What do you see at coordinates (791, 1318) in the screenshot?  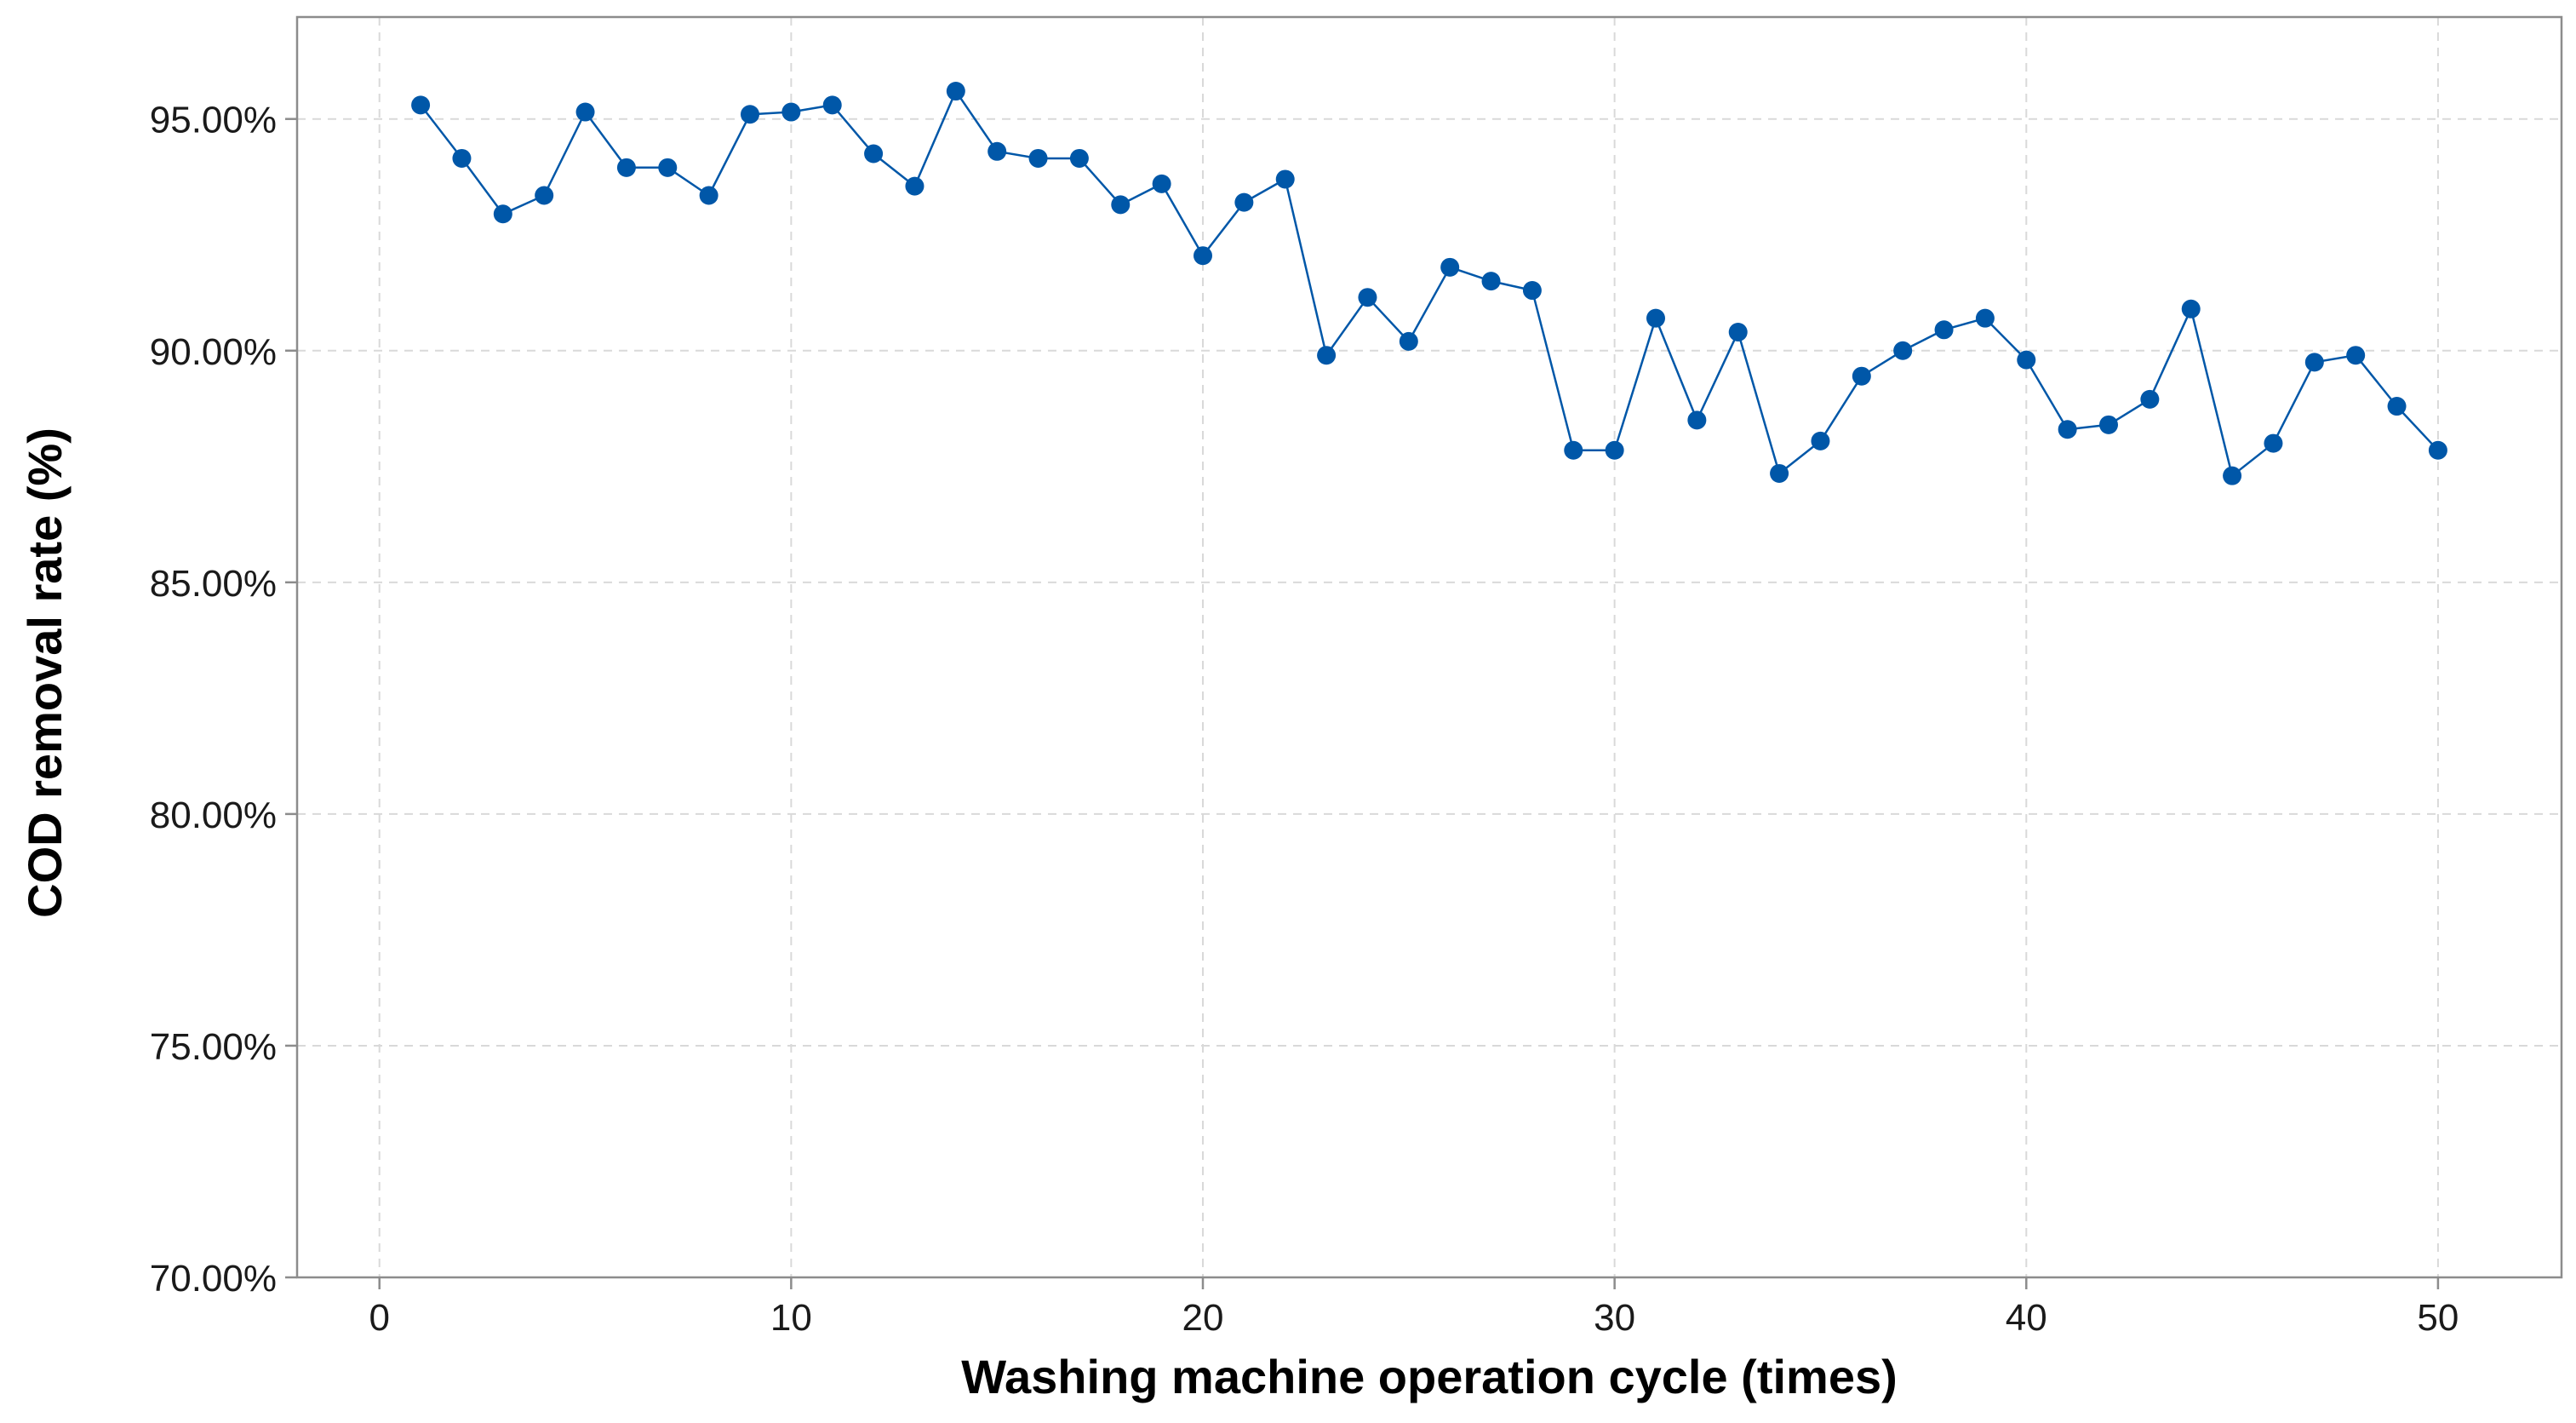 I see `x-tick-label: 10` at bounding box center [791, 1318].